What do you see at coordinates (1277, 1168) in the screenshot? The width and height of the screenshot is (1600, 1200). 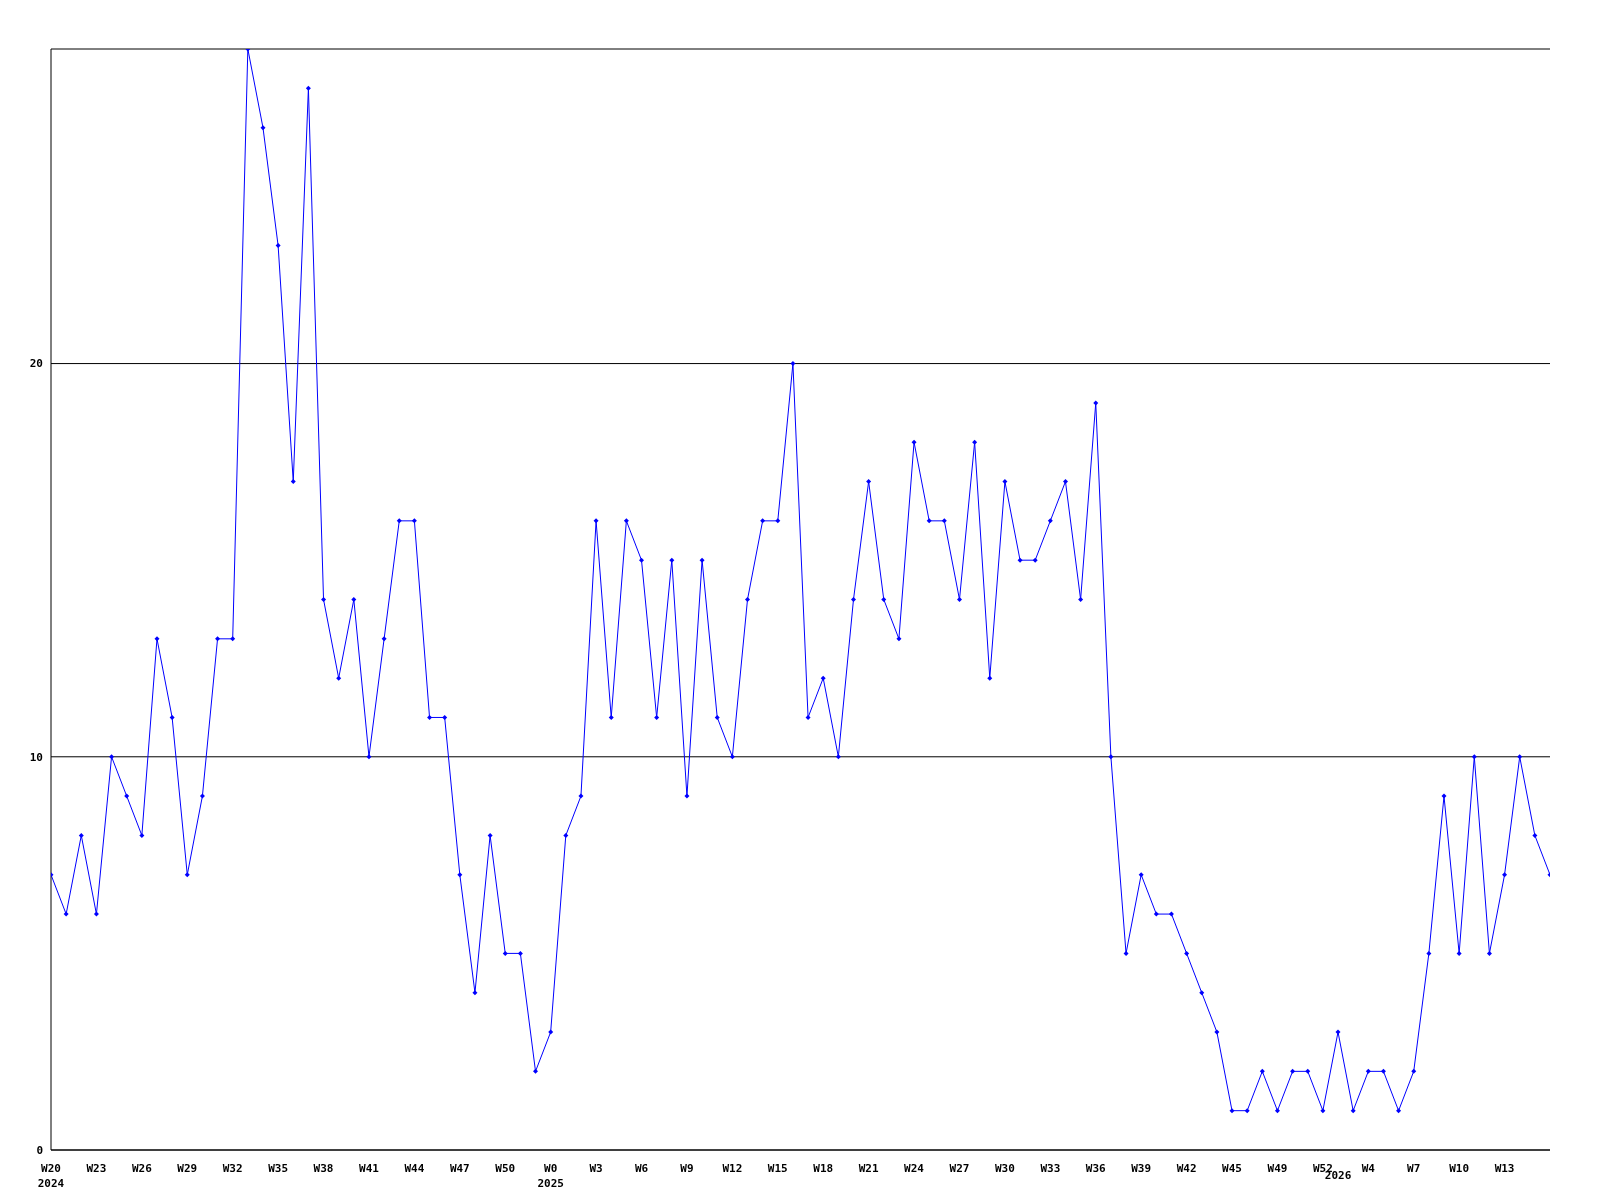 I see `x-tick-label: W49` at bounding box center [1277, 1168].